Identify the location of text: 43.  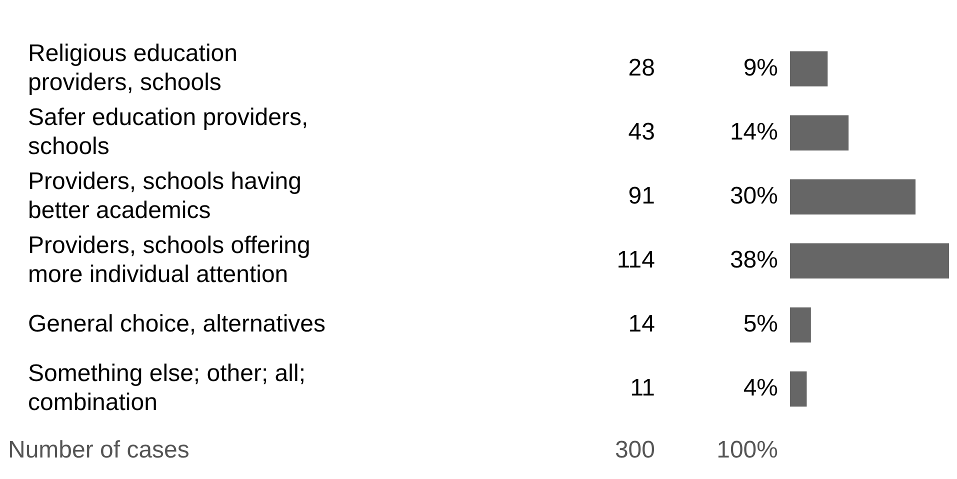
(641, 132).